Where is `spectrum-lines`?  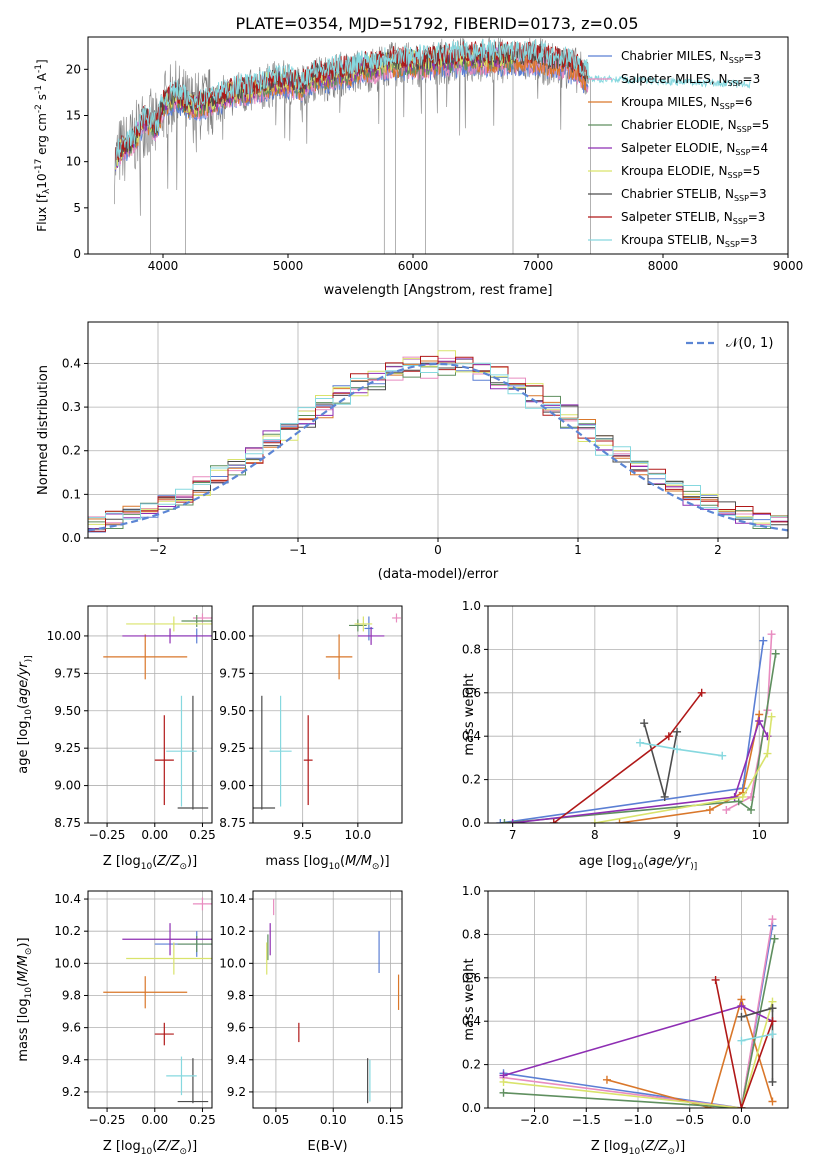 spectrum-lines is located at coordinates (432, 145).